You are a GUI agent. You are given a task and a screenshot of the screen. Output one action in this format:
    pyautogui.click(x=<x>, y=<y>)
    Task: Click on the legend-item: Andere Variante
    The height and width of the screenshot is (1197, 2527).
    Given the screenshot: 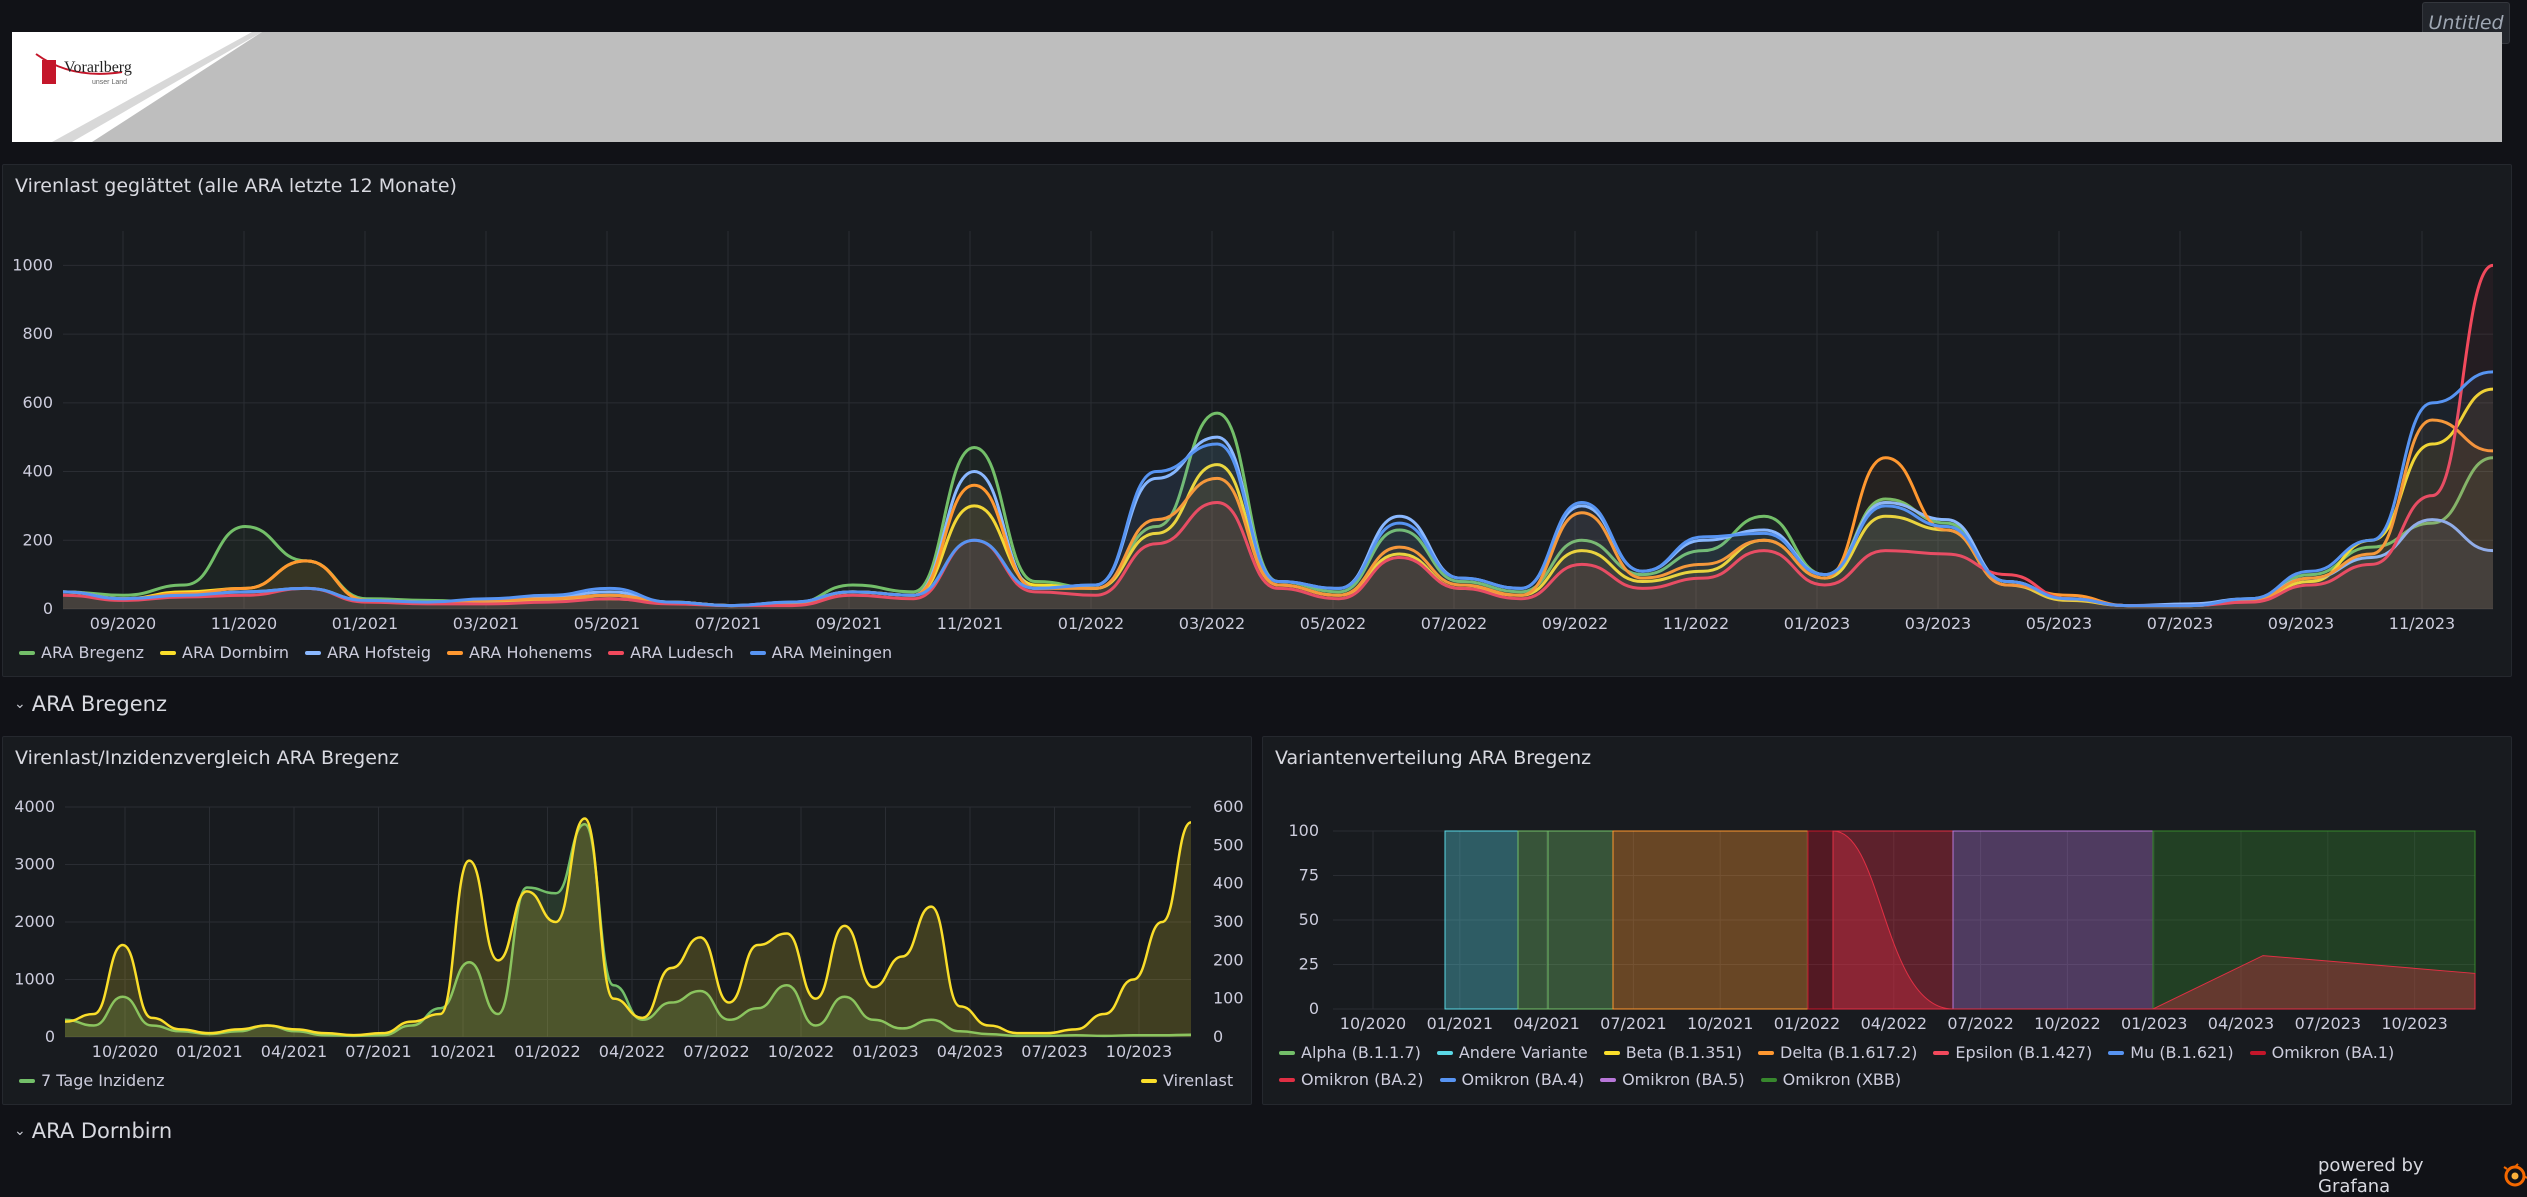 What is the action you would take?
    pyautogui.click(x=1512, y=1052)
    